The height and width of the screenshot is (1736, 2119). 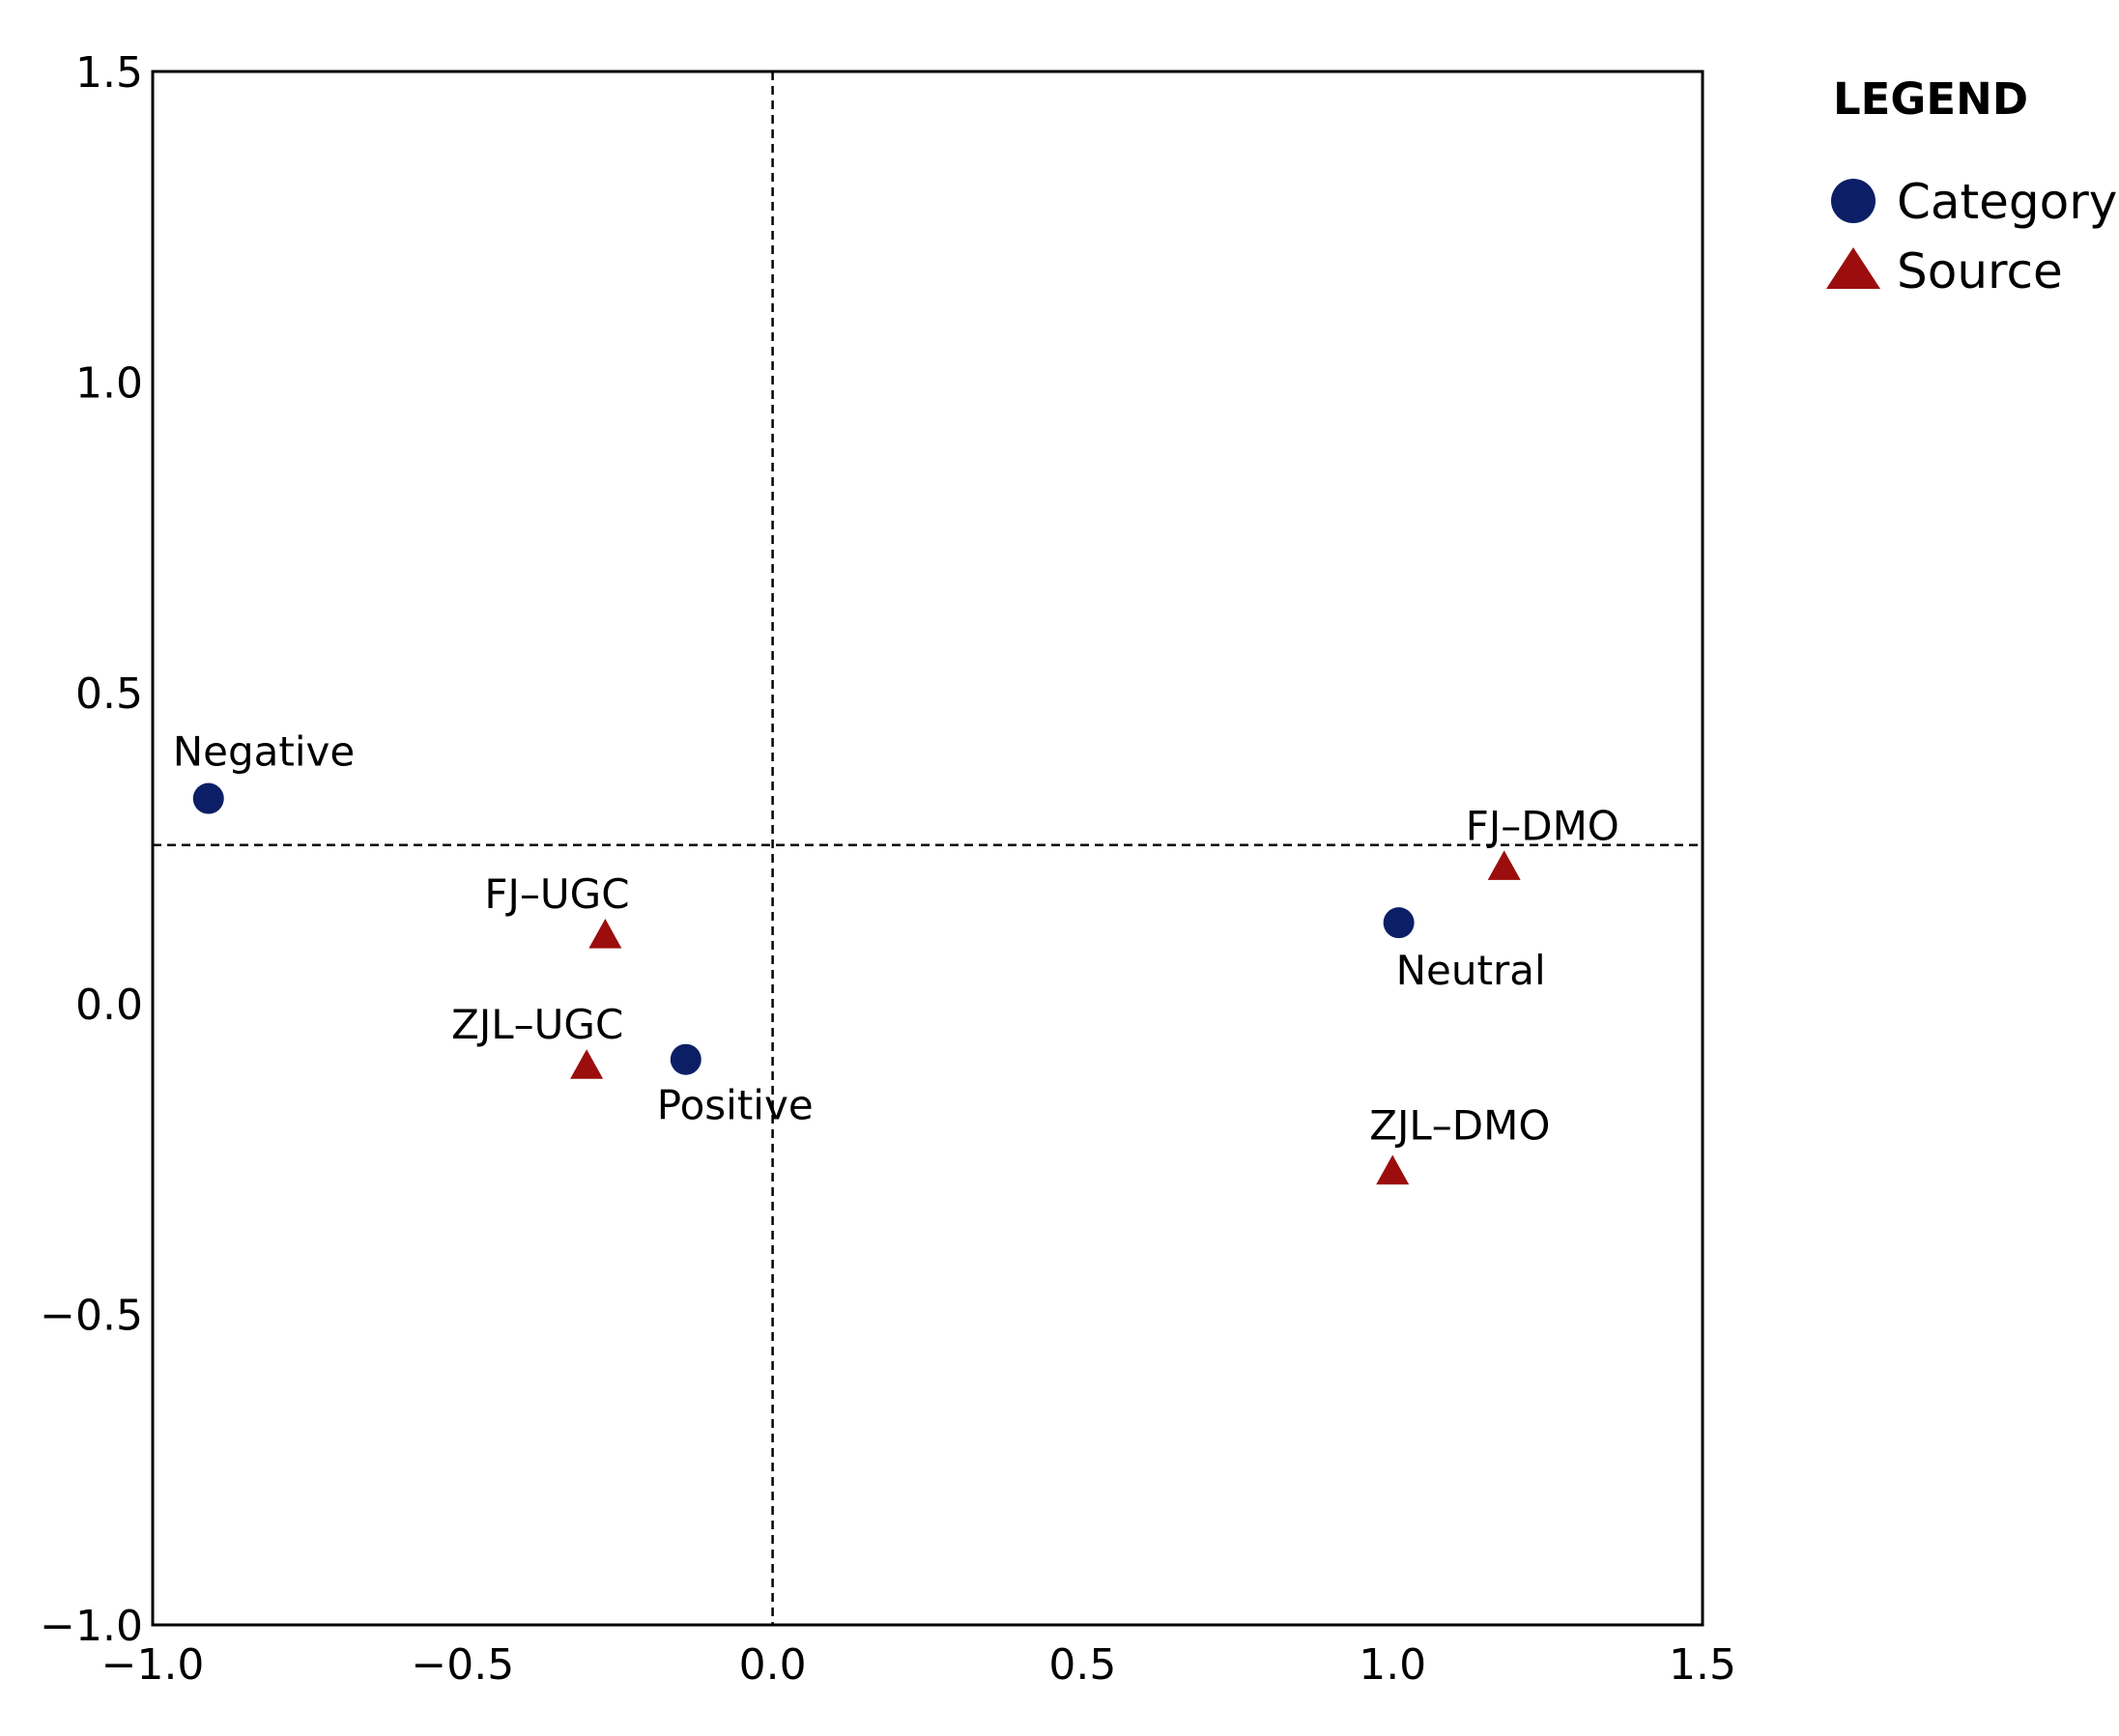 What do you see at coordinates (537, 1024) in the screenshot?
I see `label-zjl-ugc: ZJL–UGC` at bounding box center [537, 1024].